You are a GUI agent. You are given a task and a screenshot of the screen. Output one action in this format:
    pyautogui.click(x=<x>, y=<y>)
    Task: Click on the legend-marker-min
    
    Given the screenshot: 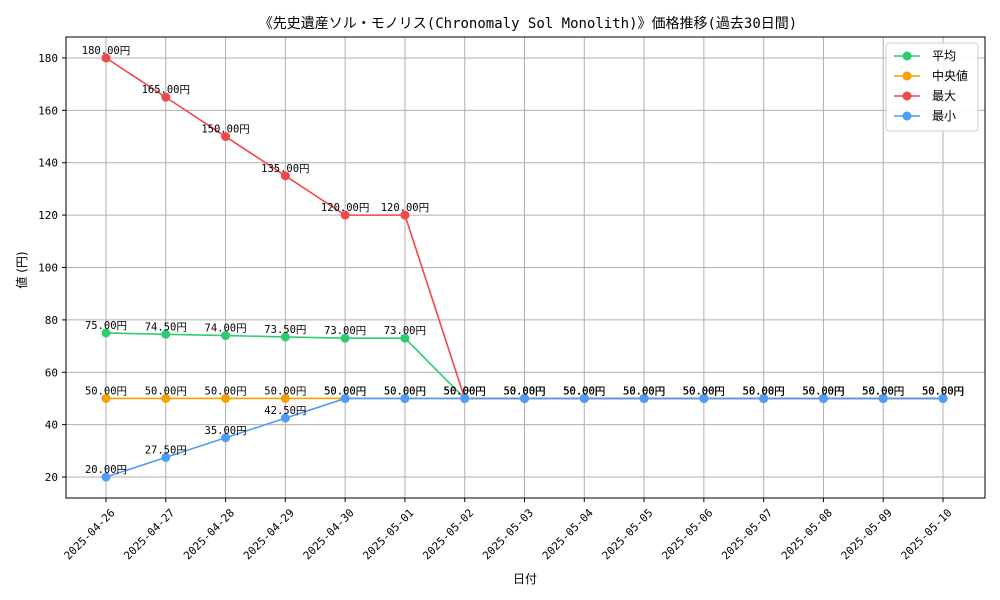 What is the action you would take?
    pyautogui.click(x=907, y=116)
    